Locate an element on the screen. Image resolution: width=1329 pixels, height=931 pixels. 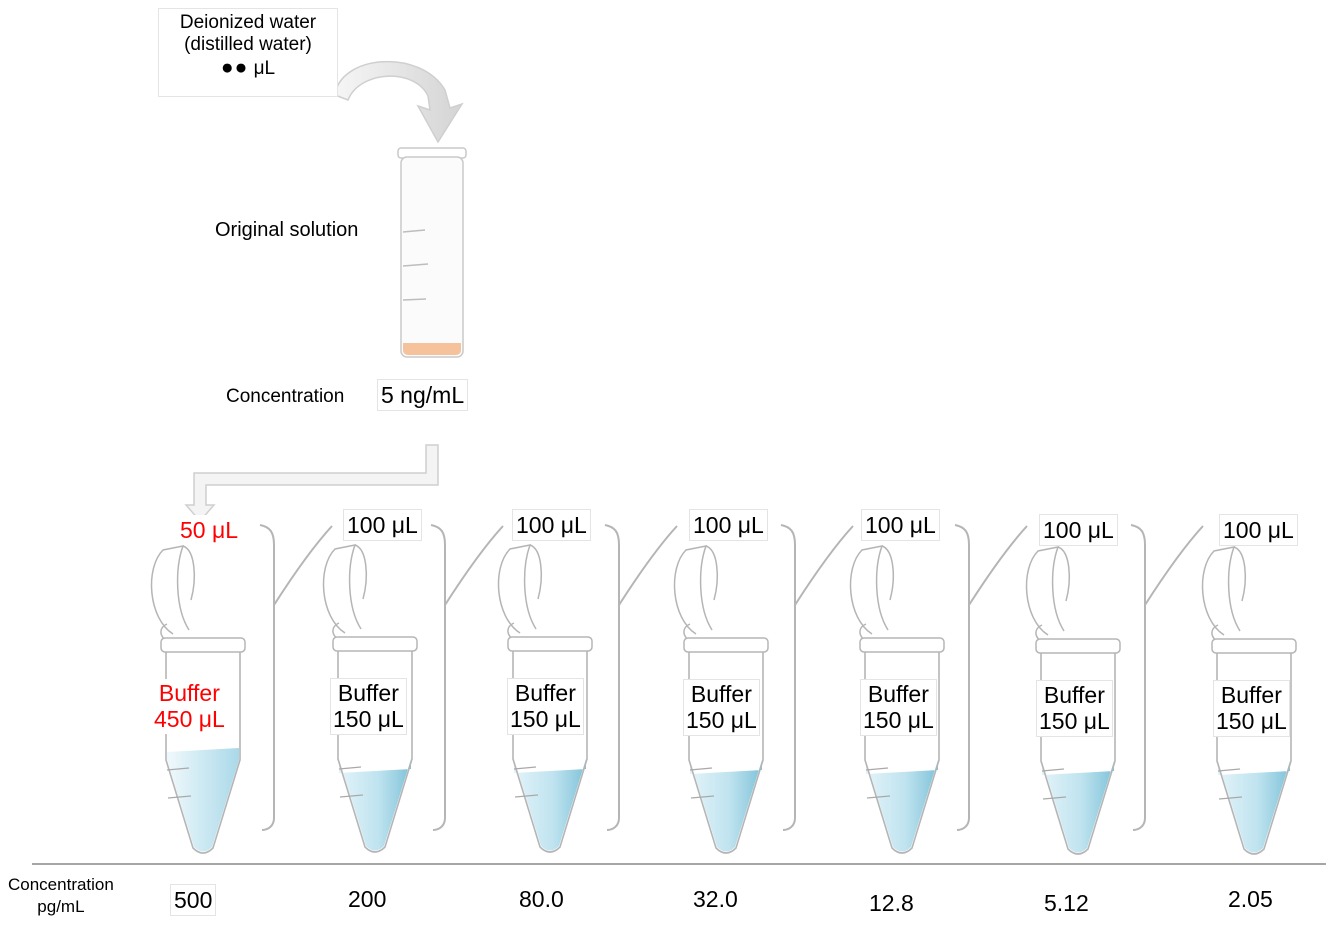
concentration-label: Concentration is located at coordinates (285, 397).